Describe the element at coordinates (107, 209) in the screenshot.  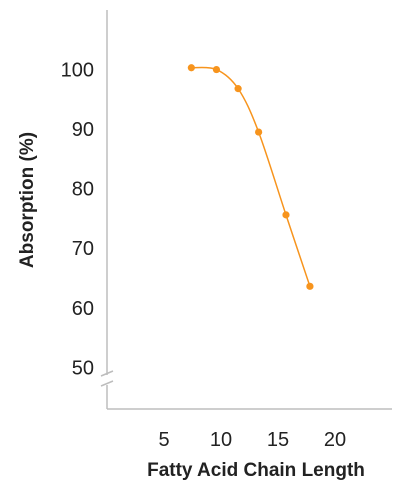
I see `y-axis` at that location.